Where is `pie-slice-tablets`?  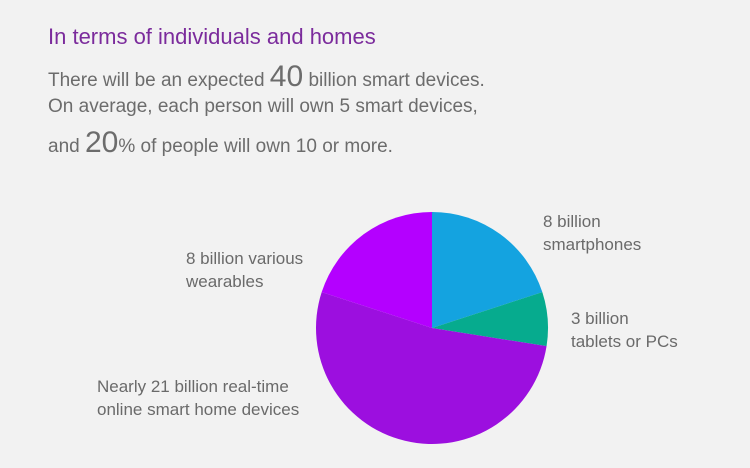
pie-slice-tablets is located at coordinates (490, 319).